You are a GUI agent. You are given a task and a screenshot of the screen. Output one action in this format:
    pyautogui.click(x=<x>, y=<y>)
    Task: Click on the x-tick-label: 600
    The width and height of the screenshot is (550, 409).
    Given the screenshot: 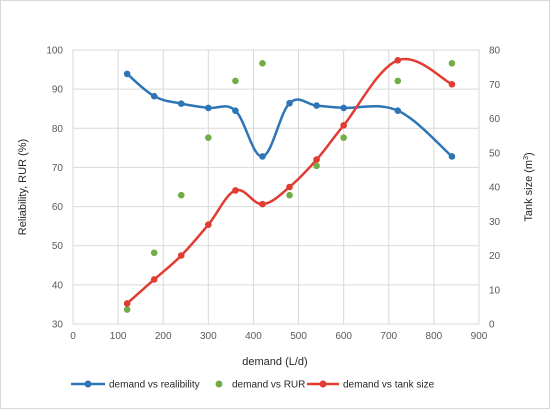 What is the action you would take?
    pyautogui.click(x=343, y=336)
    